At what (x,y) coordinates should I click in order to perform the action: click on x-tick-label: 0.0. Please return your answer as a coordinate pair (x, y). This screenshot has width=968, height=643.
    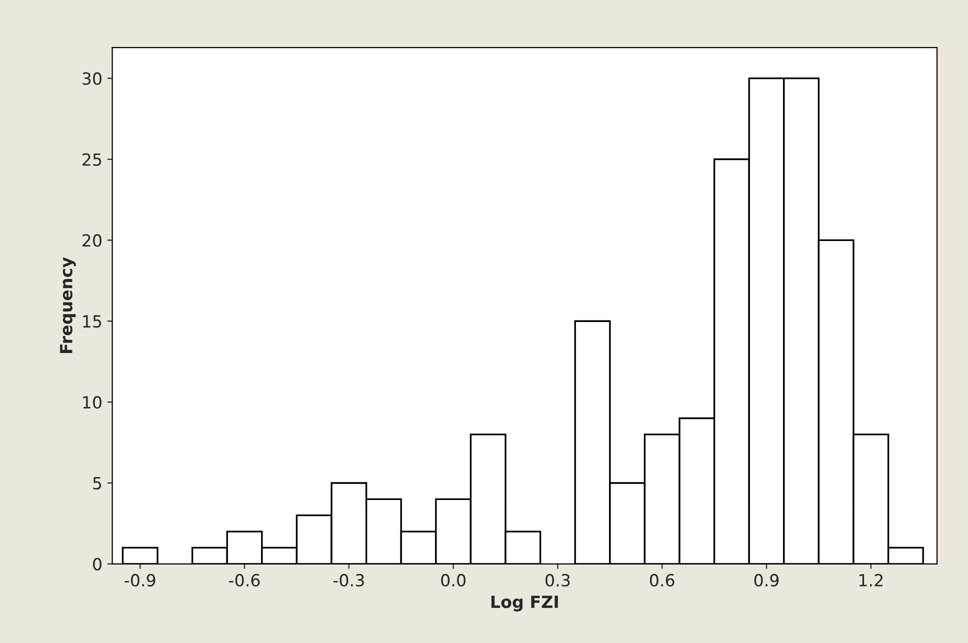
    Looking at the image, I should click on (453, 580).